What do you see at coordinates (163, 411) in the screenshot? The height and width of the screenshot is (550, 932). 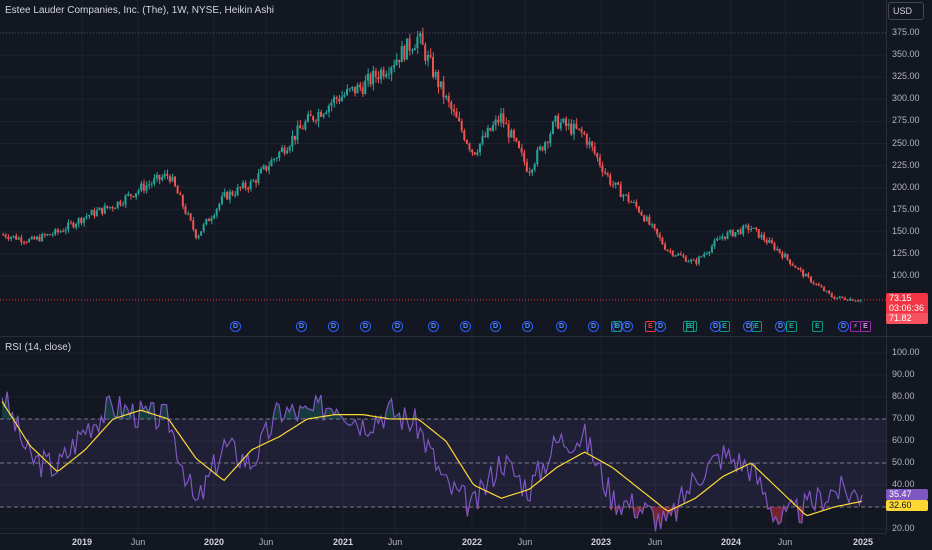 I see `overbought-fill` at bounding box center [163, 411].